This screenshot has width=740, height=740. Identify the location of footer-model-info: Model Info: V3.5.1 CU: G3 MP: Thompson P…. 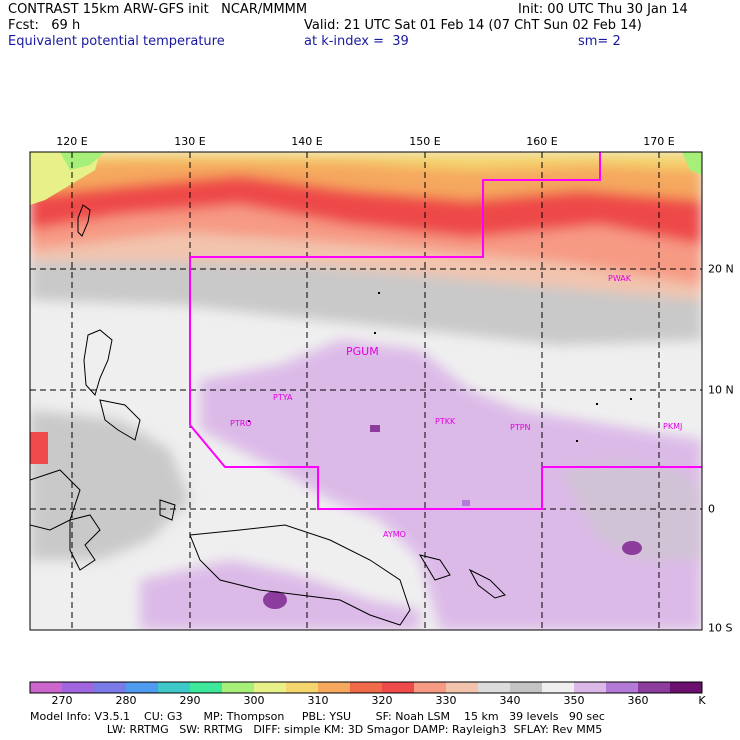
(317, 716).